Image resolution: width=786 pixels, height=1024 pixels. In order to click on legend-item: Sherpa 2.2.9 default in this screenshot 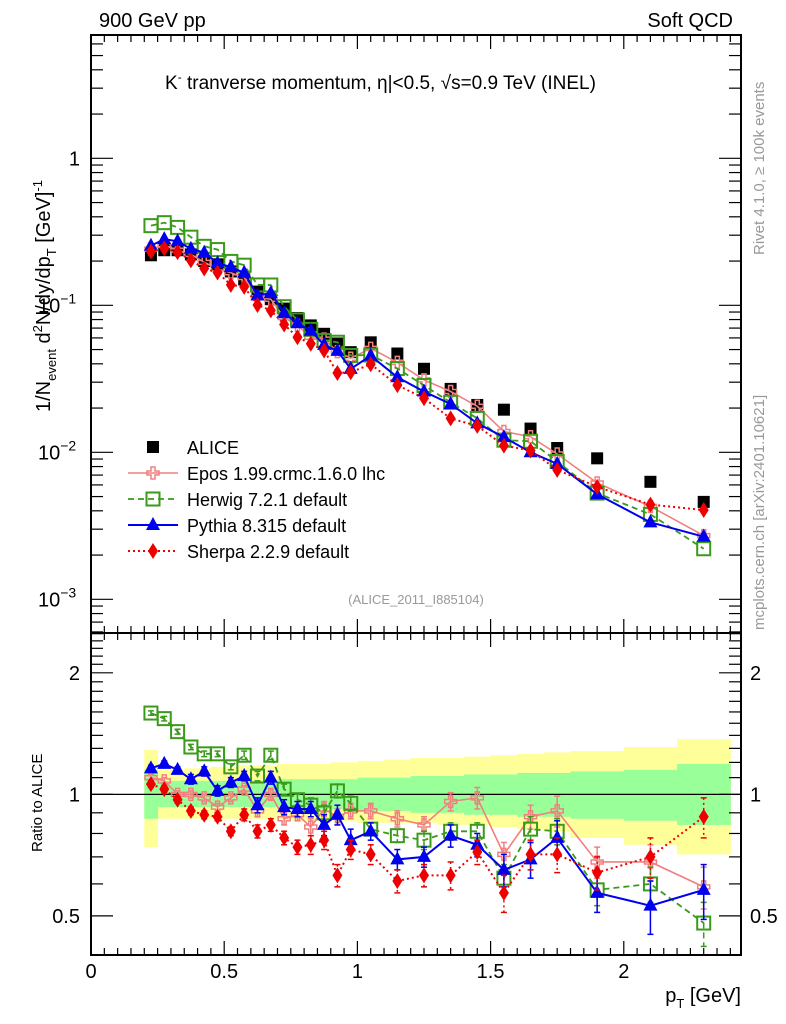, I will do `click(238, 552)`.